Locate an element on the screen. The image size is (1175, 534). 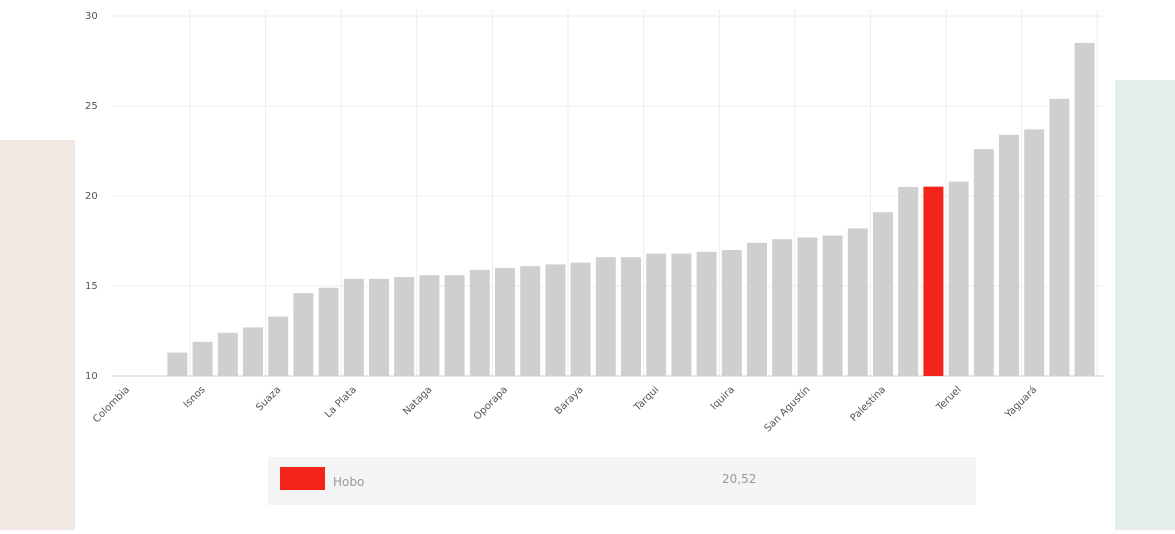
y-tick-label: 25 is located at coordinates (91, 106).